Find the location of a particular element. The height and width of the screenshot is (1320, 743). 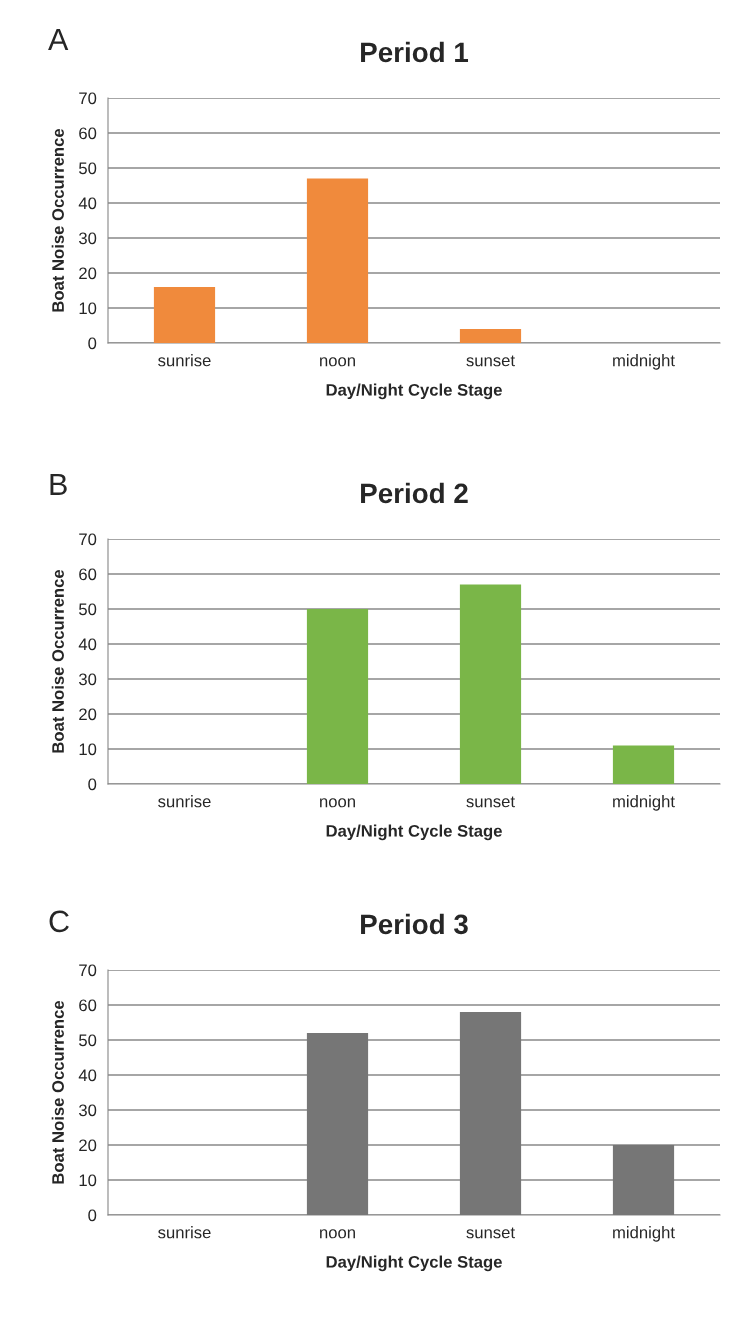

text: C is located at coordinates (59, 921).